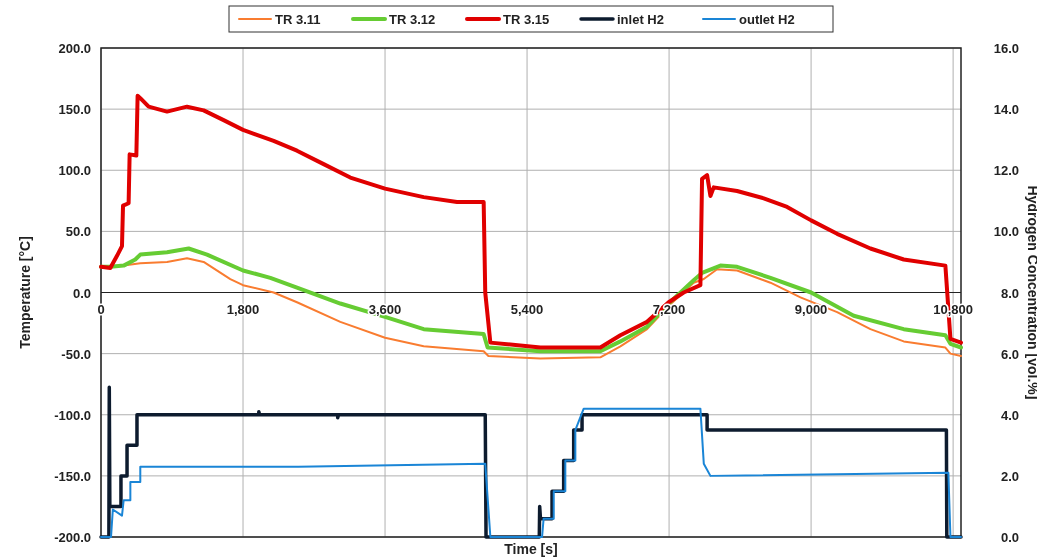 The height and width of the screenshot is (560, 1037). Describe the element at coordinates (74, 48) in the screenshot. I see `y-tick-label: 200.0` at that location.